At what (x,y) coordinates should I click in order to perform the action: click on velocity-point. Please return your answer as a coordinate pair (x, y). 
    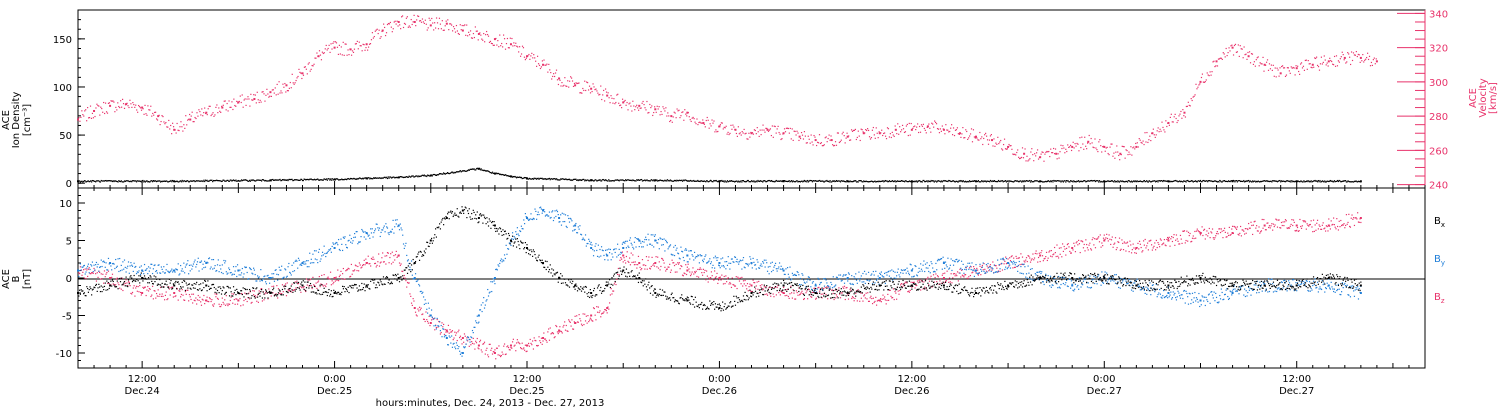
    Looking at the image, I should click on (735, 129).